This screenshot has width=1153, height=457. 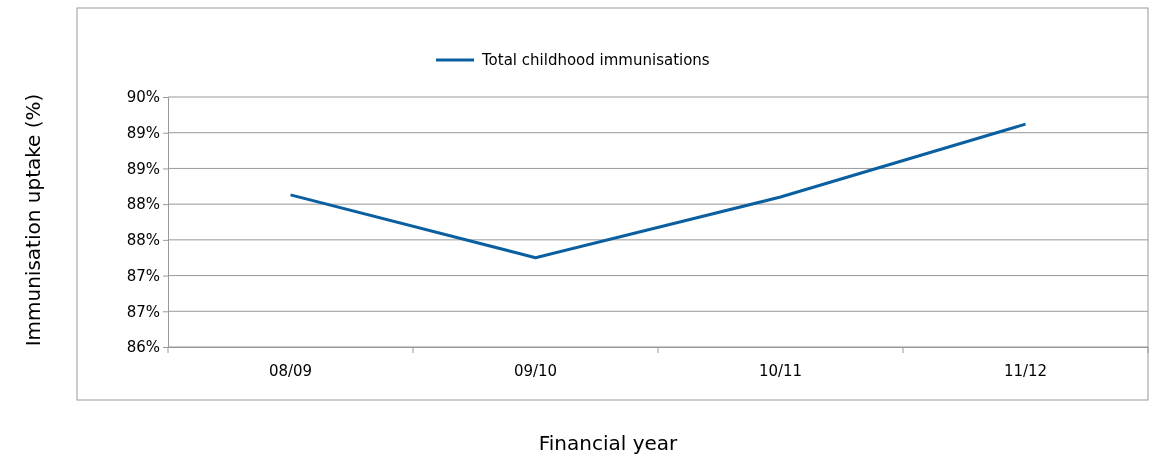 What do you see at coordinates (290, 370) in the screenshot?
I see `x-tick-label: 08/09` at bounding box center [290, 370].